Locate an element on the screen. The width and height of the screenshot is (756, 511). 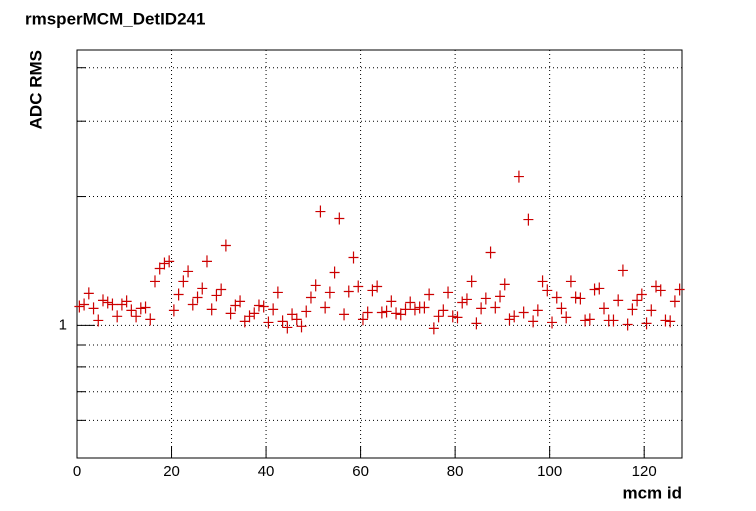
x-tick-label: 100 is located at coordinates (549, 471).